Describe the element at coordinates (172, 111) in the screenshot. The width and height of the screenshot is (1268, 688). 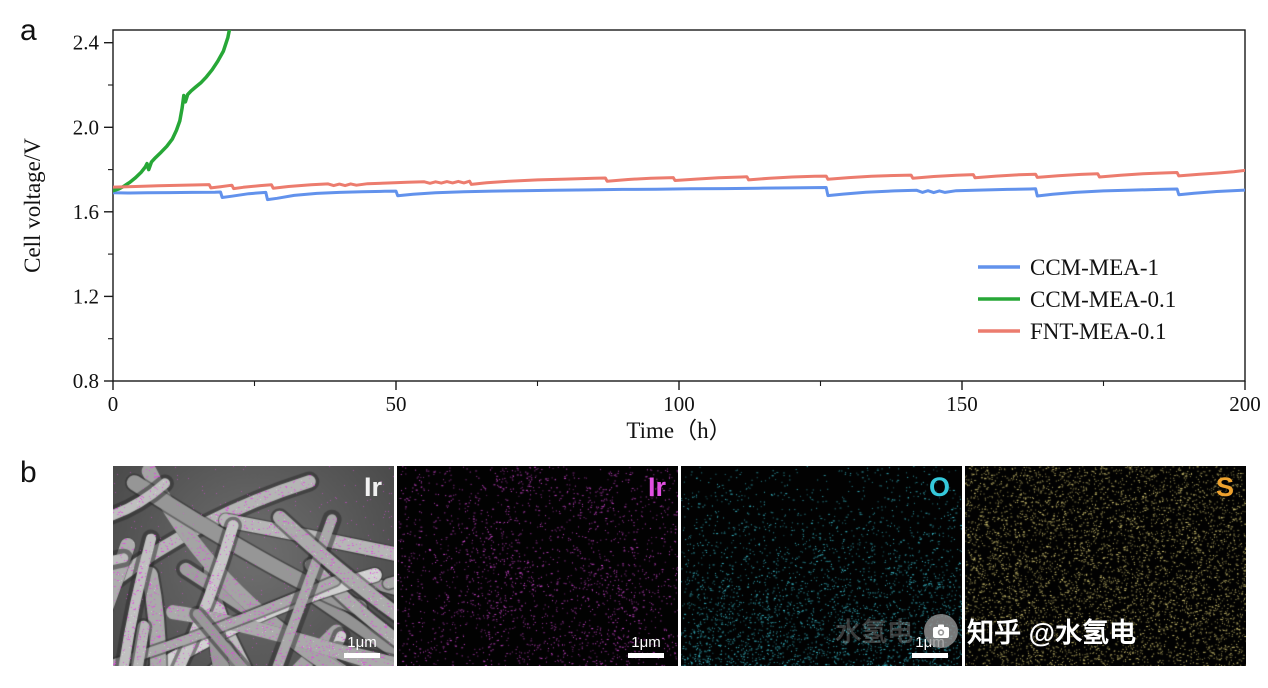
I see `series-CCM-MEA-0.1` at that location.